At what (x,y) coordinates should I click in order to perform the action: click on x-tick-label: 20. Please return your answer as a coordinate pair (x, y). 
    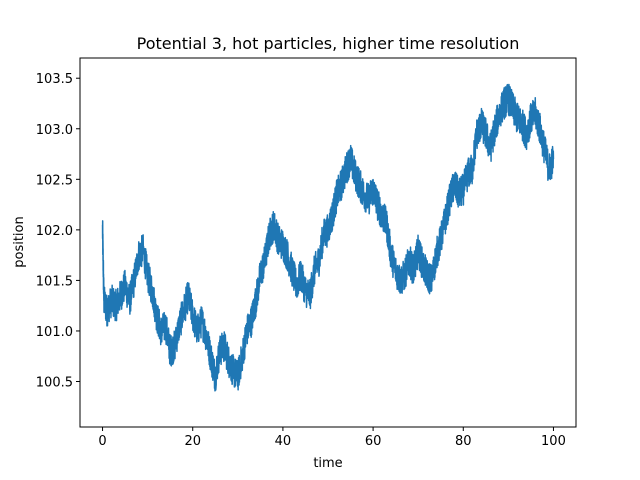
    Looking at the image, I should click on (192, 441).